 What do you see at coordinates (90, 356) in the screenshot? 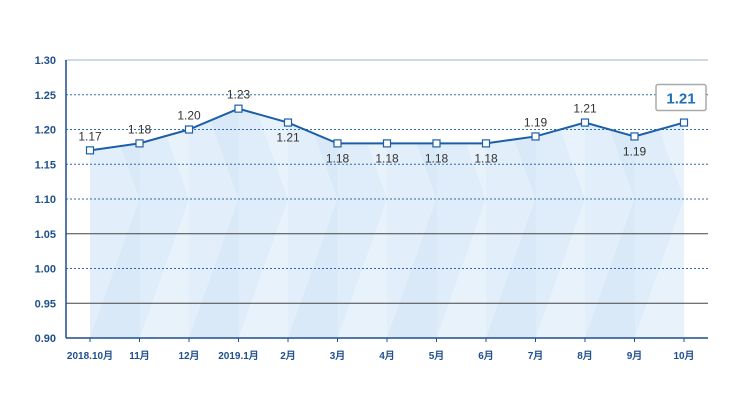
I see `x-tick-label: 2018.10月` at bounding box center [90, 356].